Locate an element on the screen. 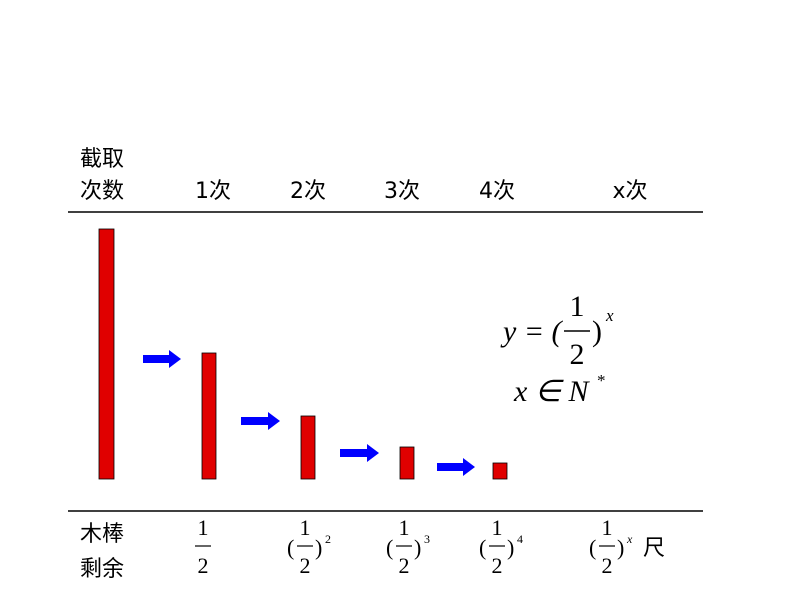 Image resolution: width=794 pixels, height=596 pixels. column-header: 3次 is located at coordinates (402, 191).